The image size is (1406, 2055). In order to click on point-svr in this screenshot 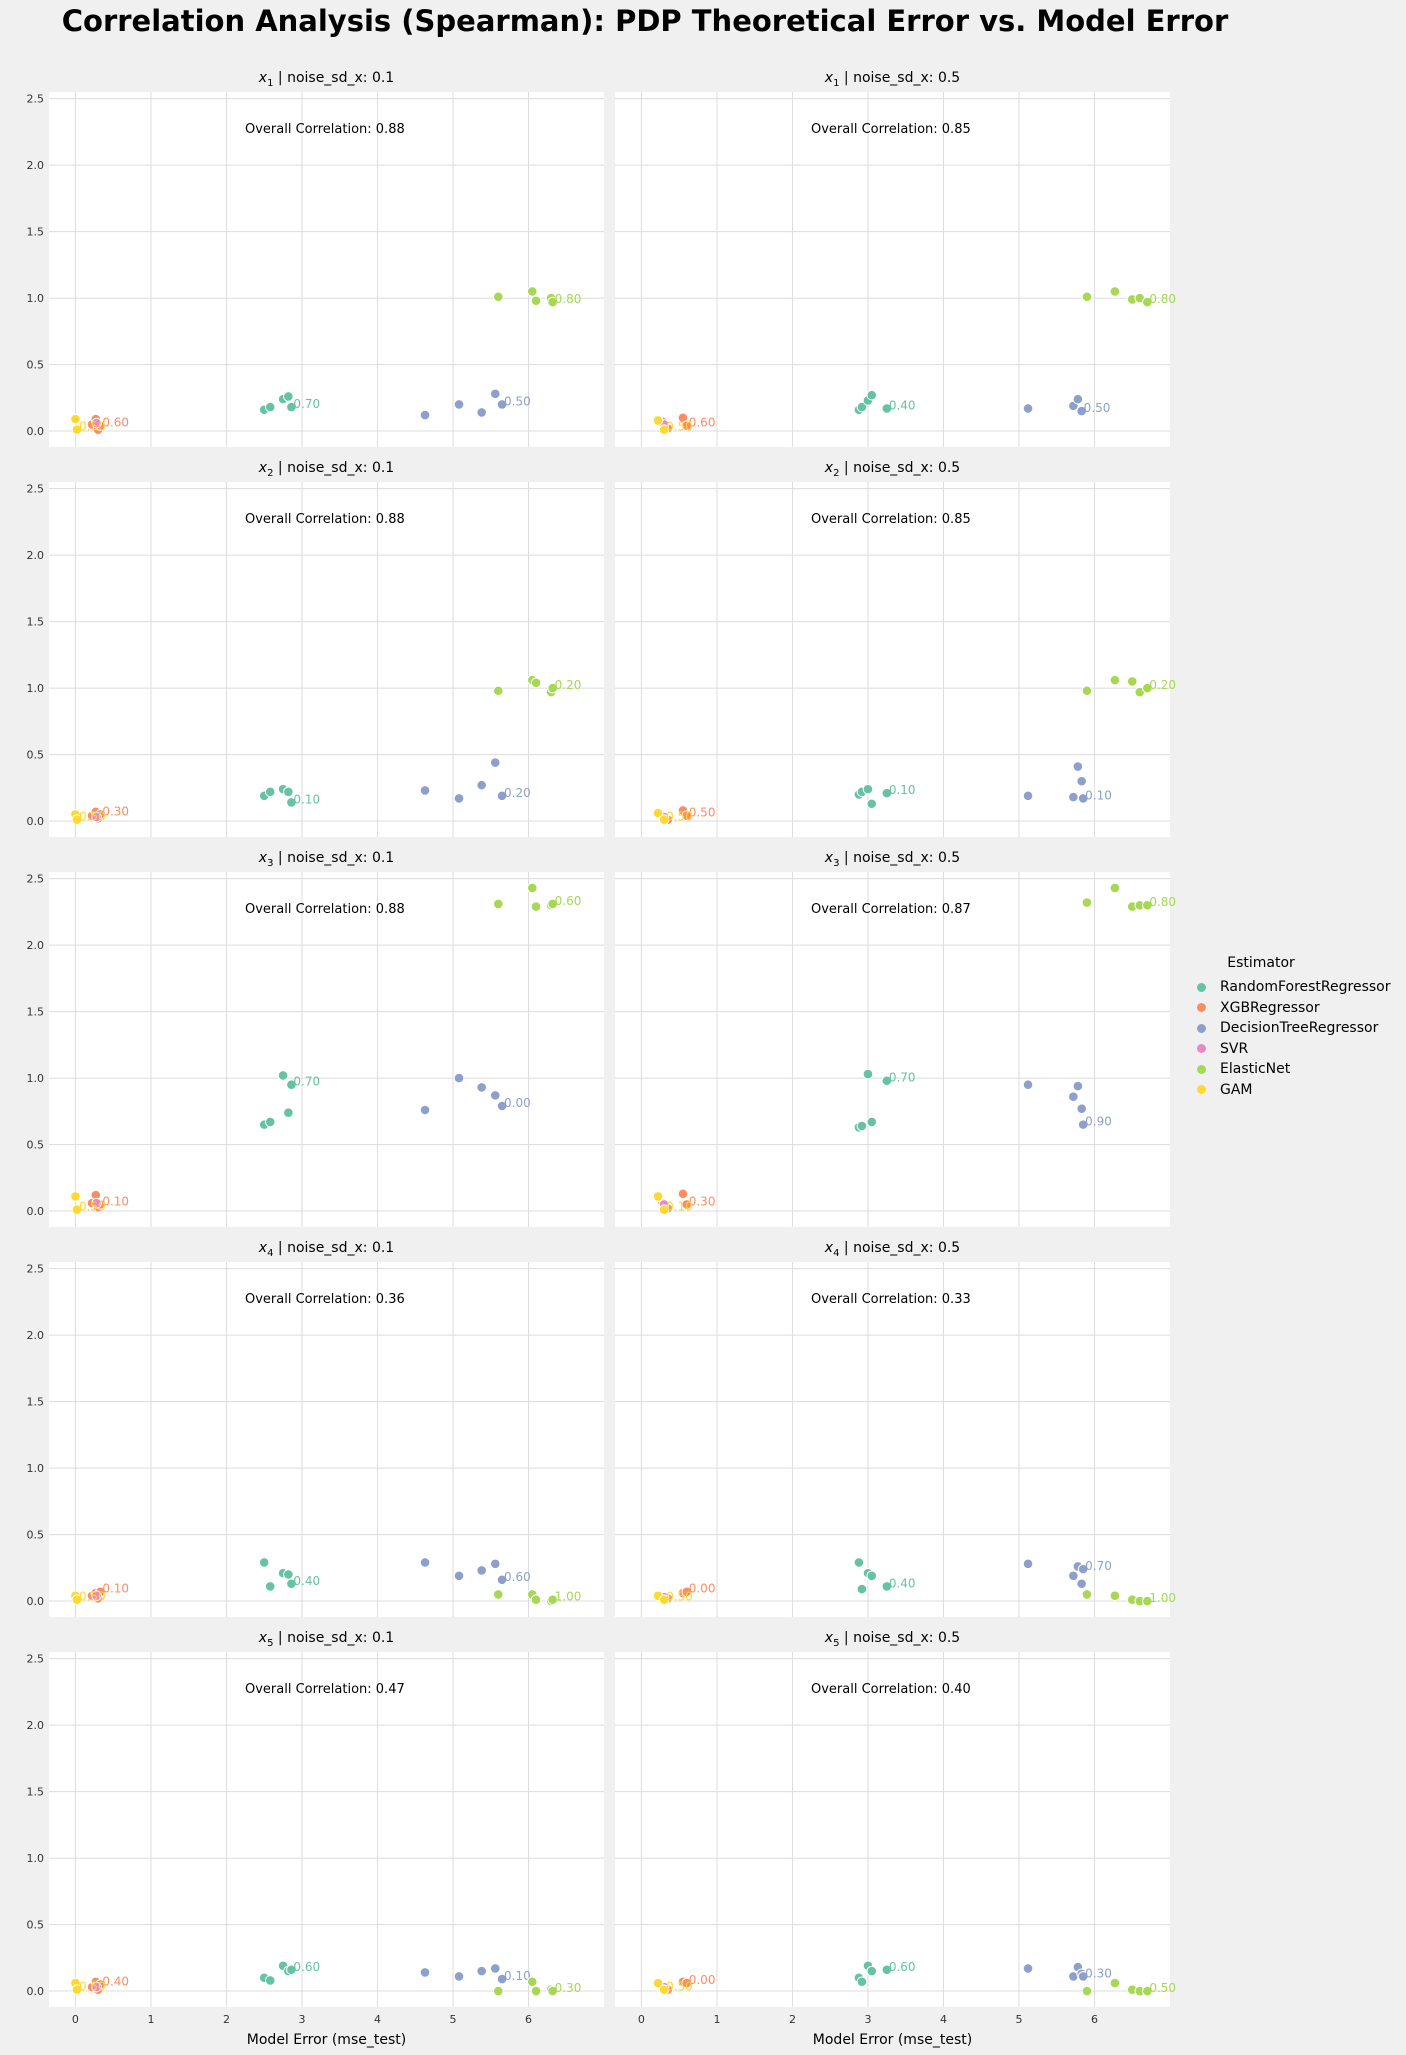, I will do `click(96, 817)`.